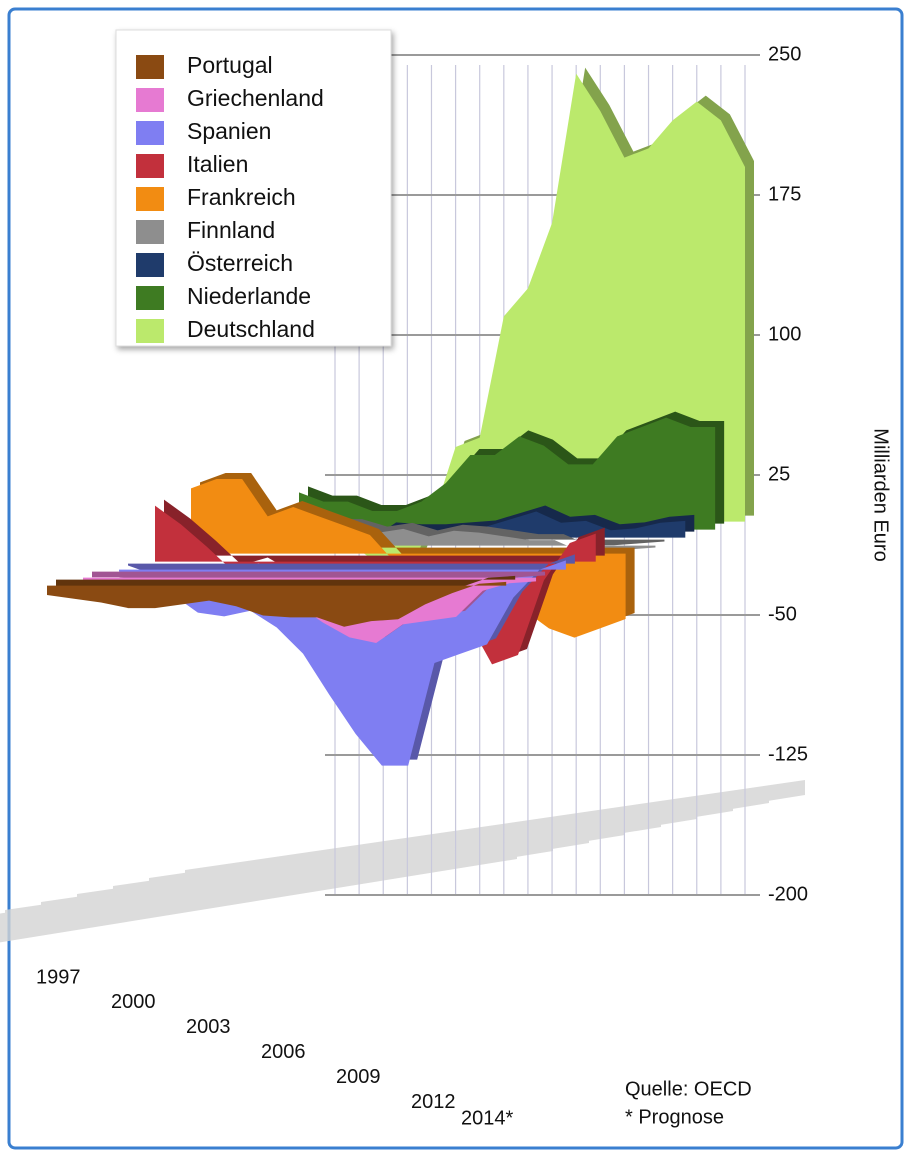 This screenshot has width=912, height=1158. What do you see at coordinates (788, 894) in the screenshot?
I see `y-tick-label: -200` at bounding box center [788, 894].